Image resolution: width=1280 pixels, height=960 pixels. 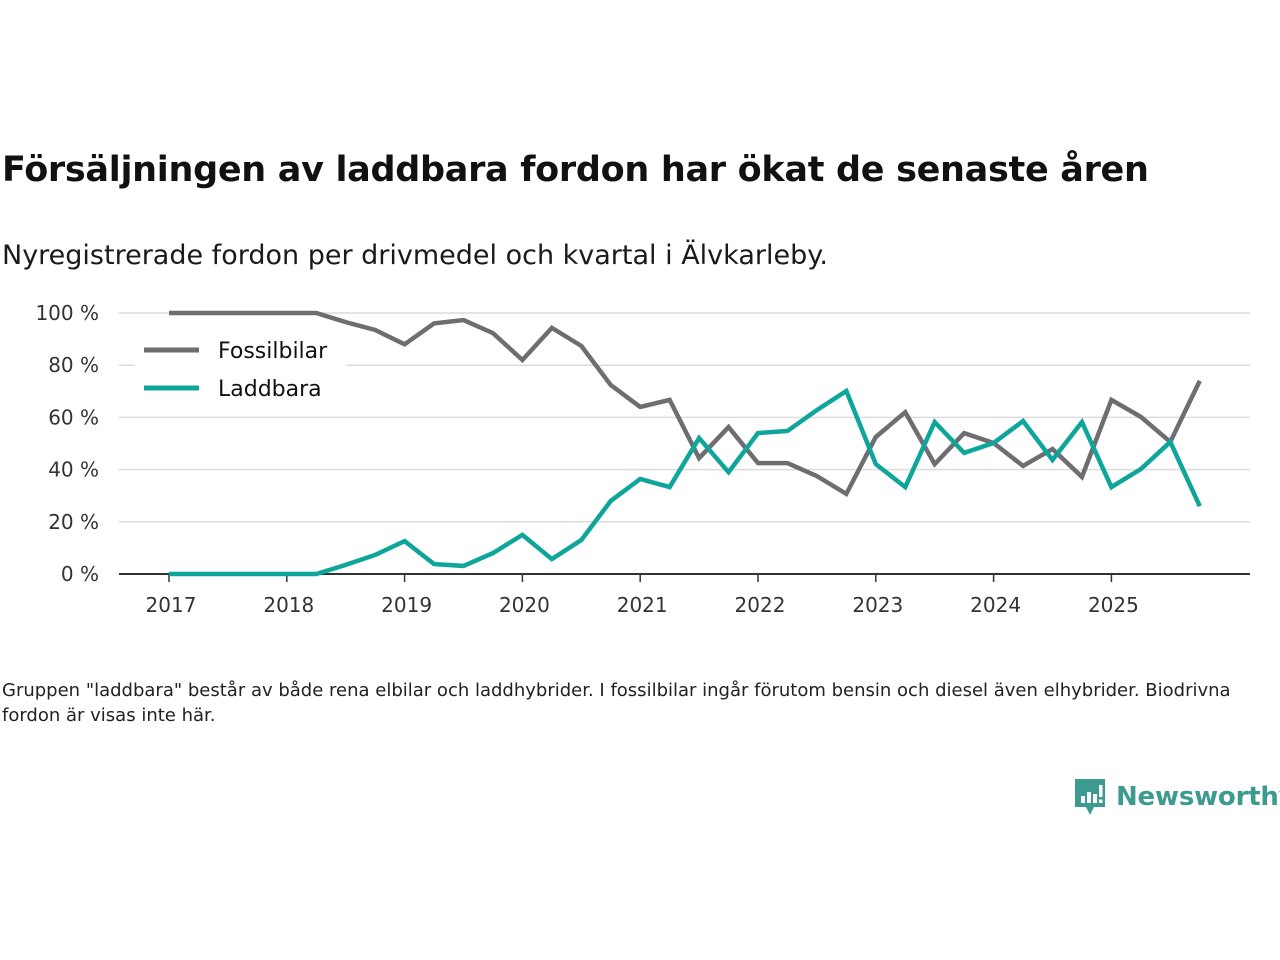 I want to click on y-tick-label: 0 %, so click(x=80, y=574).